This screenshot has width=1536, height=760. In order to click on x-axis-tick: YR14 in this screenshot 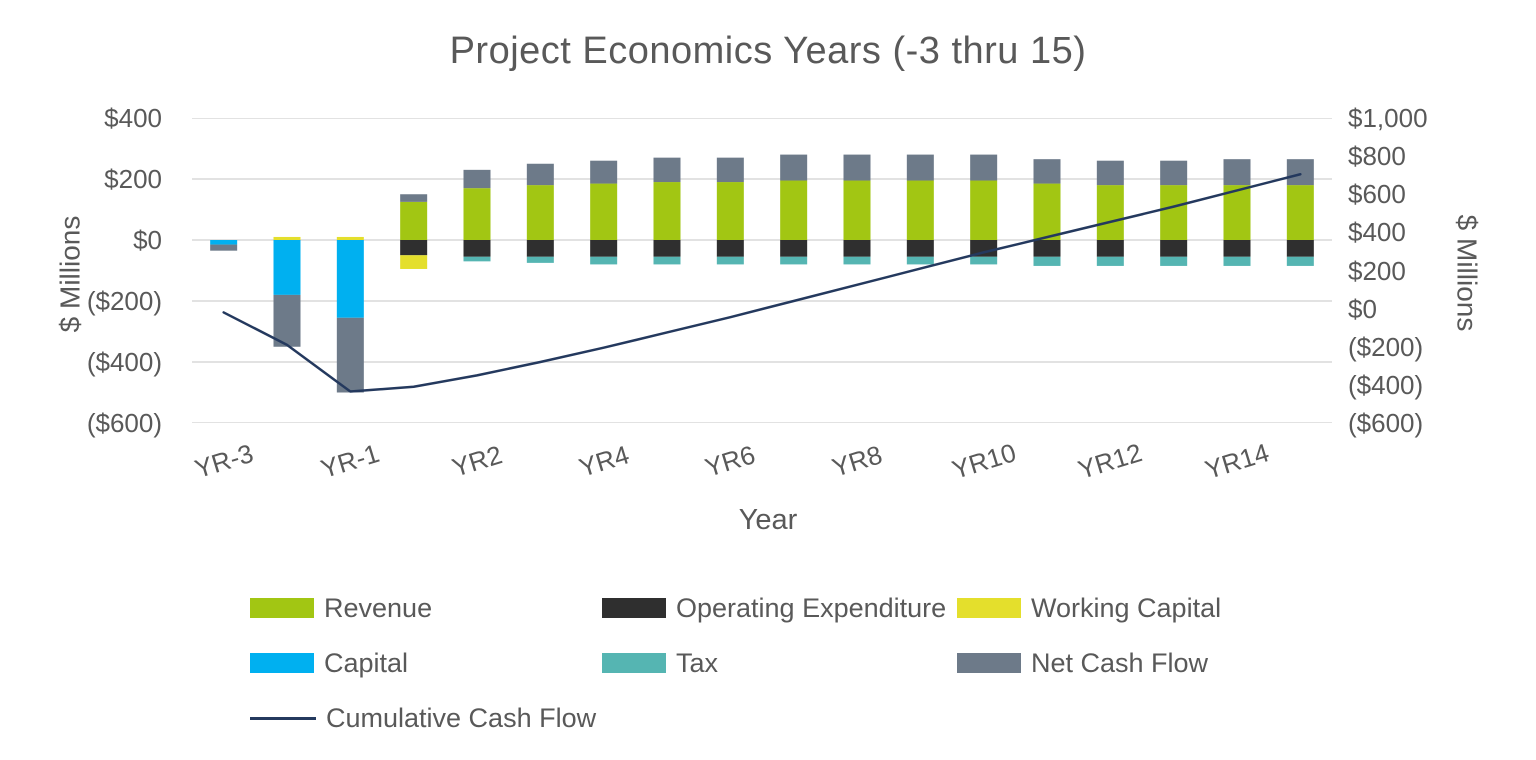, I will do `click(1237, 461)`.